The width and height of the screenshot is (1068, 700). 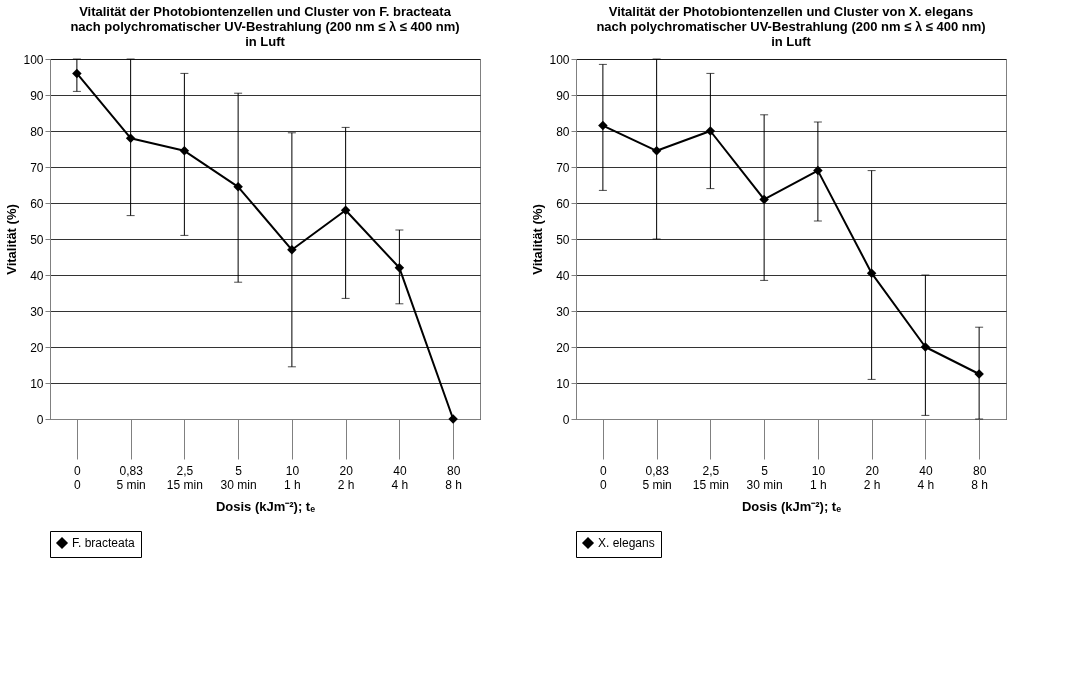 What do you see at coordinates (104, 543) in the screenshot?
I see `legend-label: F. bracteata` at bounding box center [104, 543].